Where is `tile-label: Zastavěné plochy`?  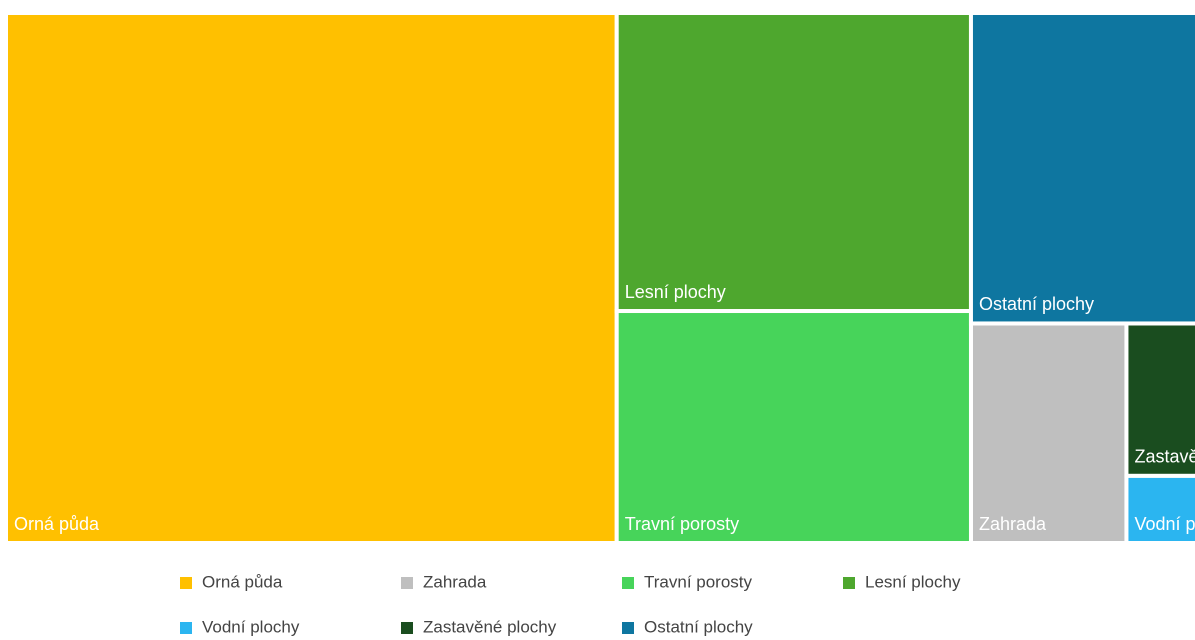 tile-label: Zastavěné plochy is located at coordinates (1164, 457).